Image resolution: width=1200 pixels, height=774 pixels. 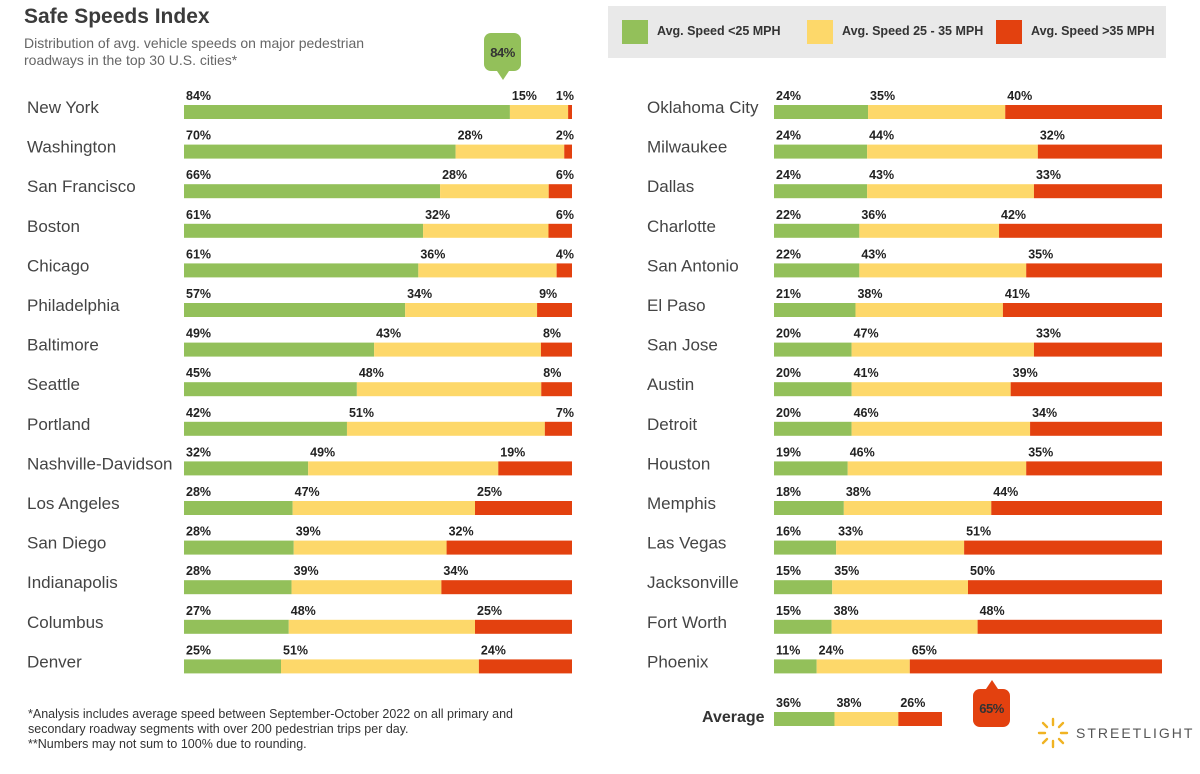 I want to click on bar-segment-san-francisco, so click(x=560, y=191).